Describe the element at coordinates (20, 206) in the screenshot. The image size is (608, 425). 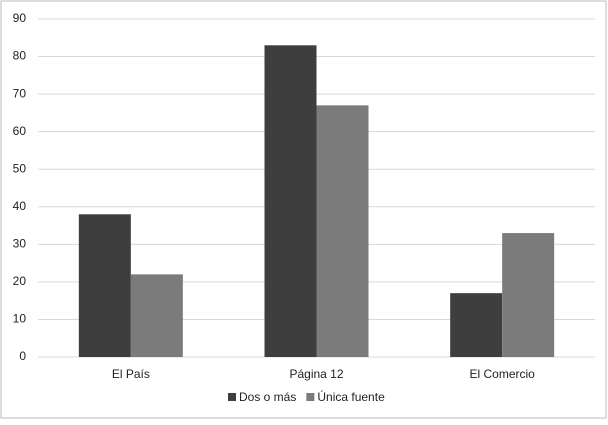
I see `y-tick-label: 40` at that location.